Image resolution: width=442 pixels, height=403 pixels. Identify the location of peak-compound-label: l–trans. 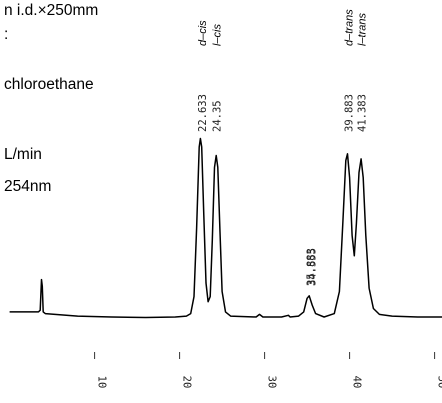
(362, 29).